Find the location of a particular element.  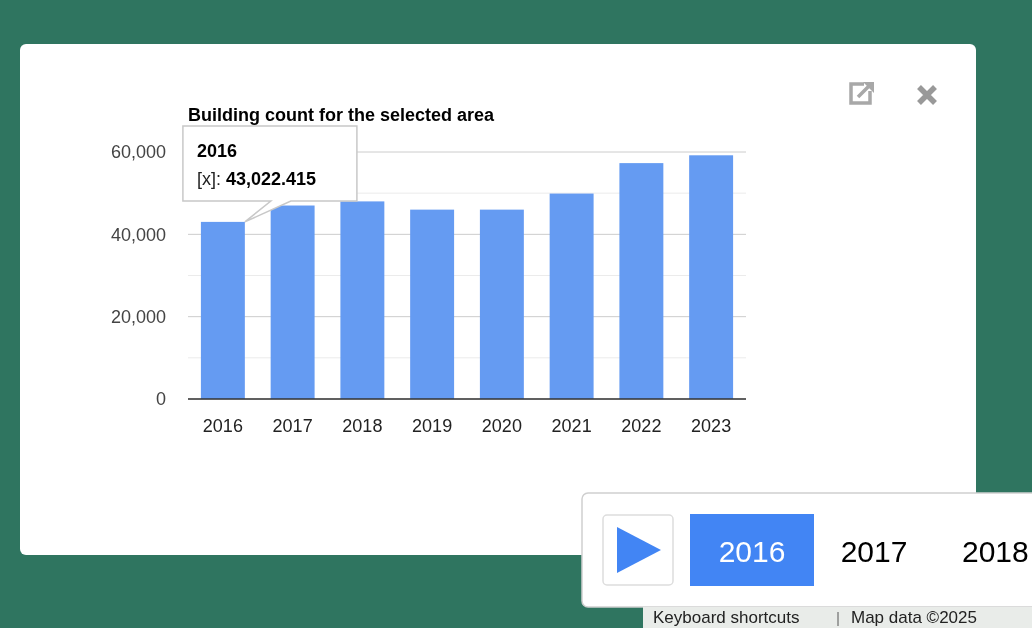

annotation: 2016 [x]: 43,022.415 is located at coordinates (256, 165).